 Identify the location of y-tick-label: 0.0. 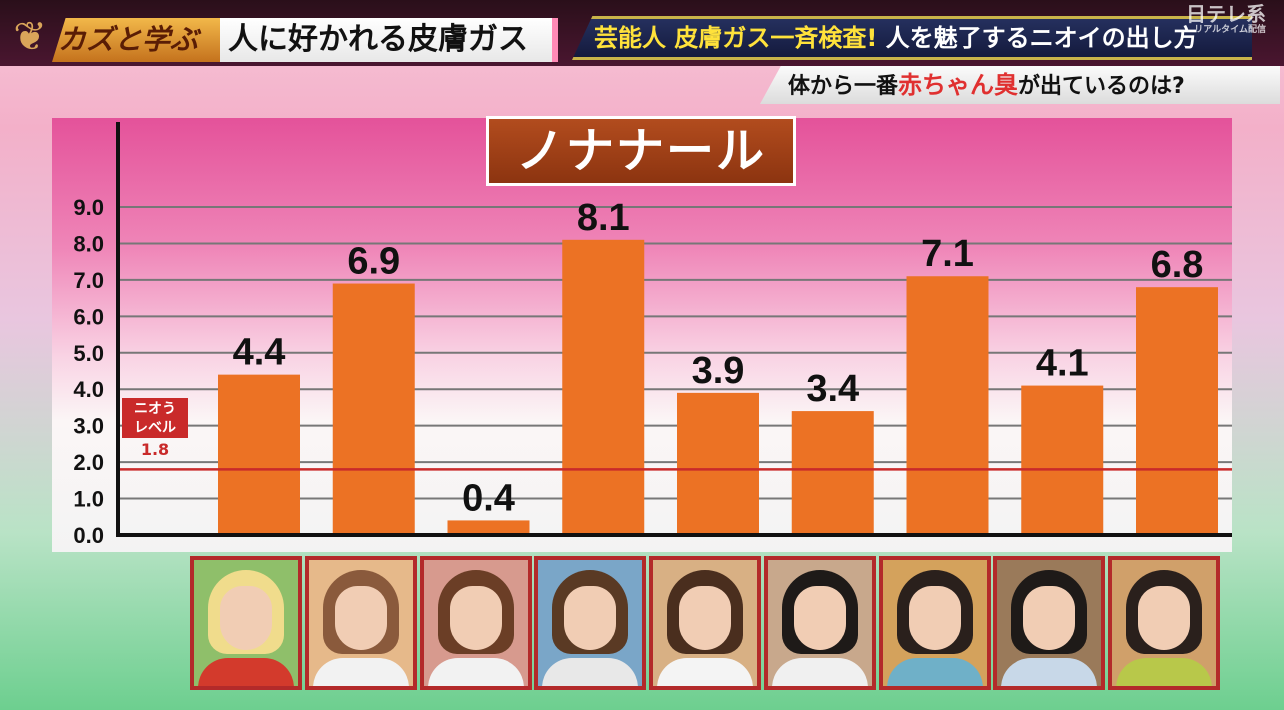
(88, 535).